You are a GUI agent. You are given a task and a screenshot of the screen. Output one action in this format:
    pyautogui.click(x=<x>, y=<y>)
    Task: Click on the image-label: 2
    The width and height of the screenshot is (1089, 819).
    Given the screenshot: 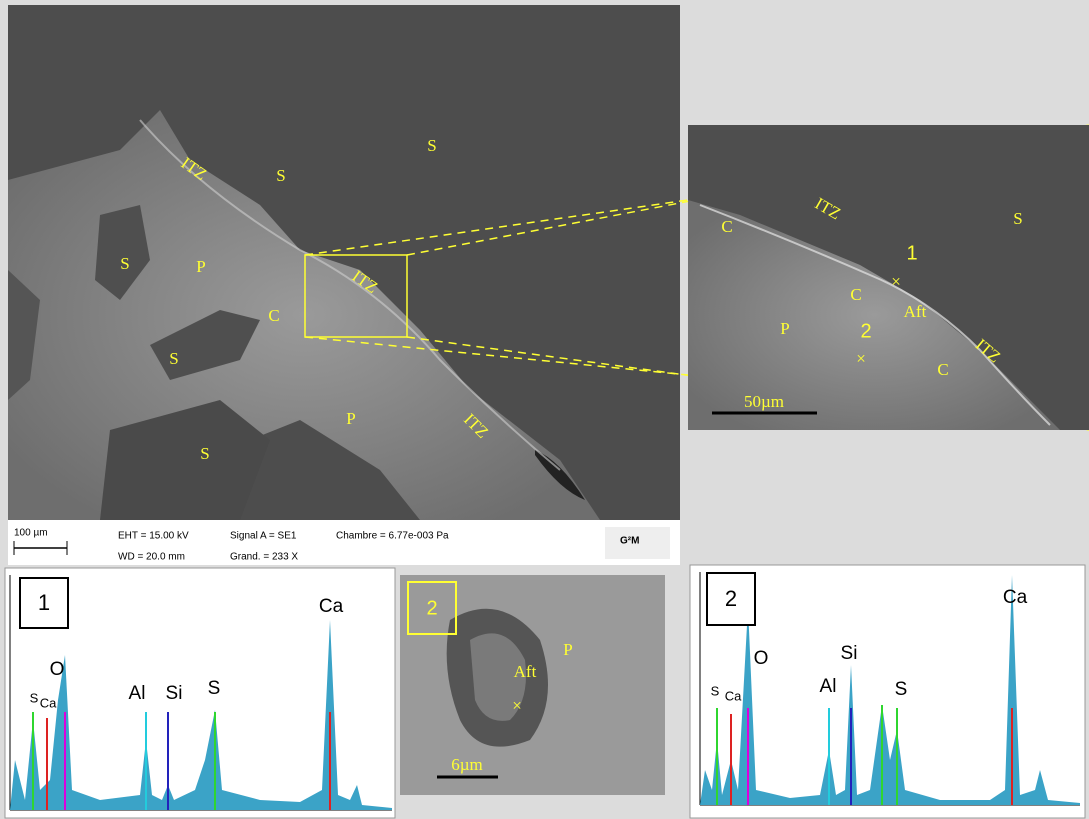 What is the action you would take?
    pyautogui.click(x=865, y=331)
    